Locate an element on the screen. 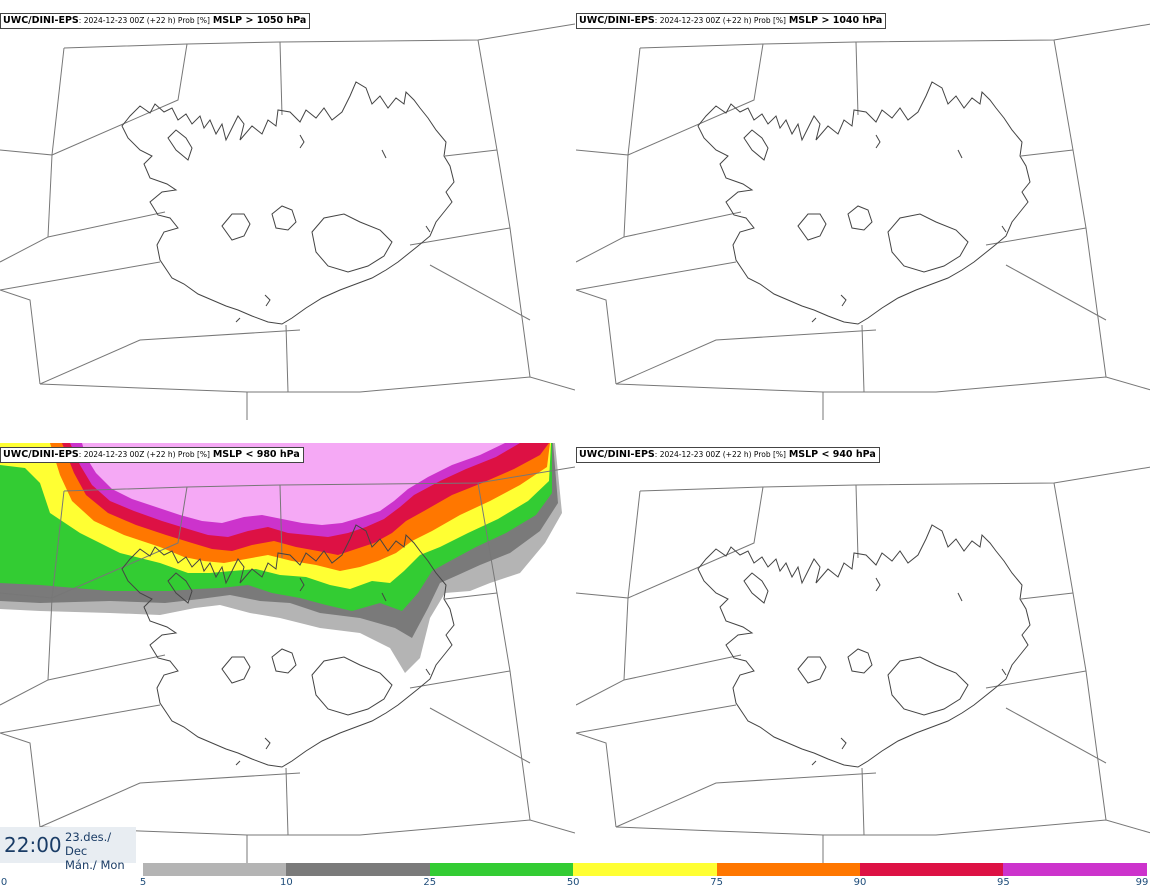 The height and width of the screenshot is (891, 1150). colorbar-tick-label: 5 is located at coordinates (143, 882).